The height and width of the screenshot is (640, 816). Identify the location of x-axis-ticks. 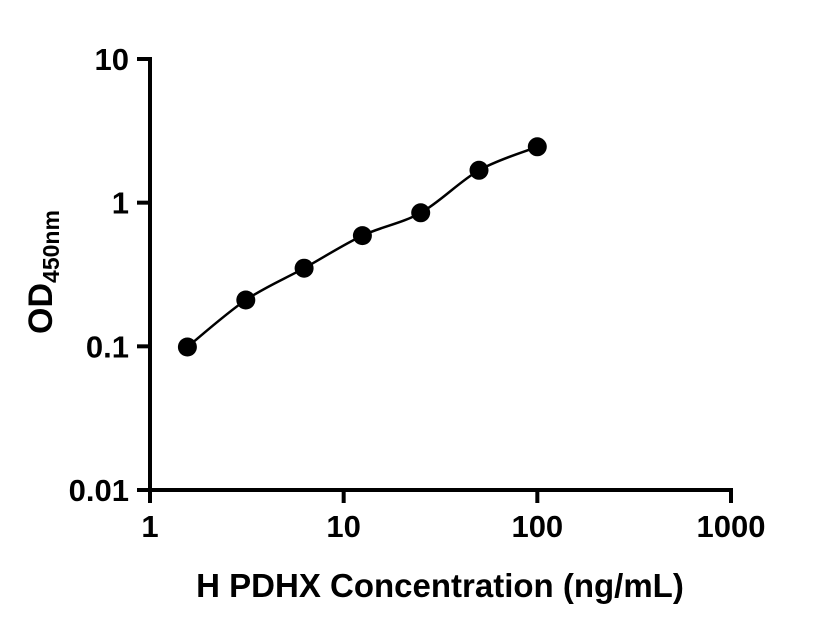
(440, 496).